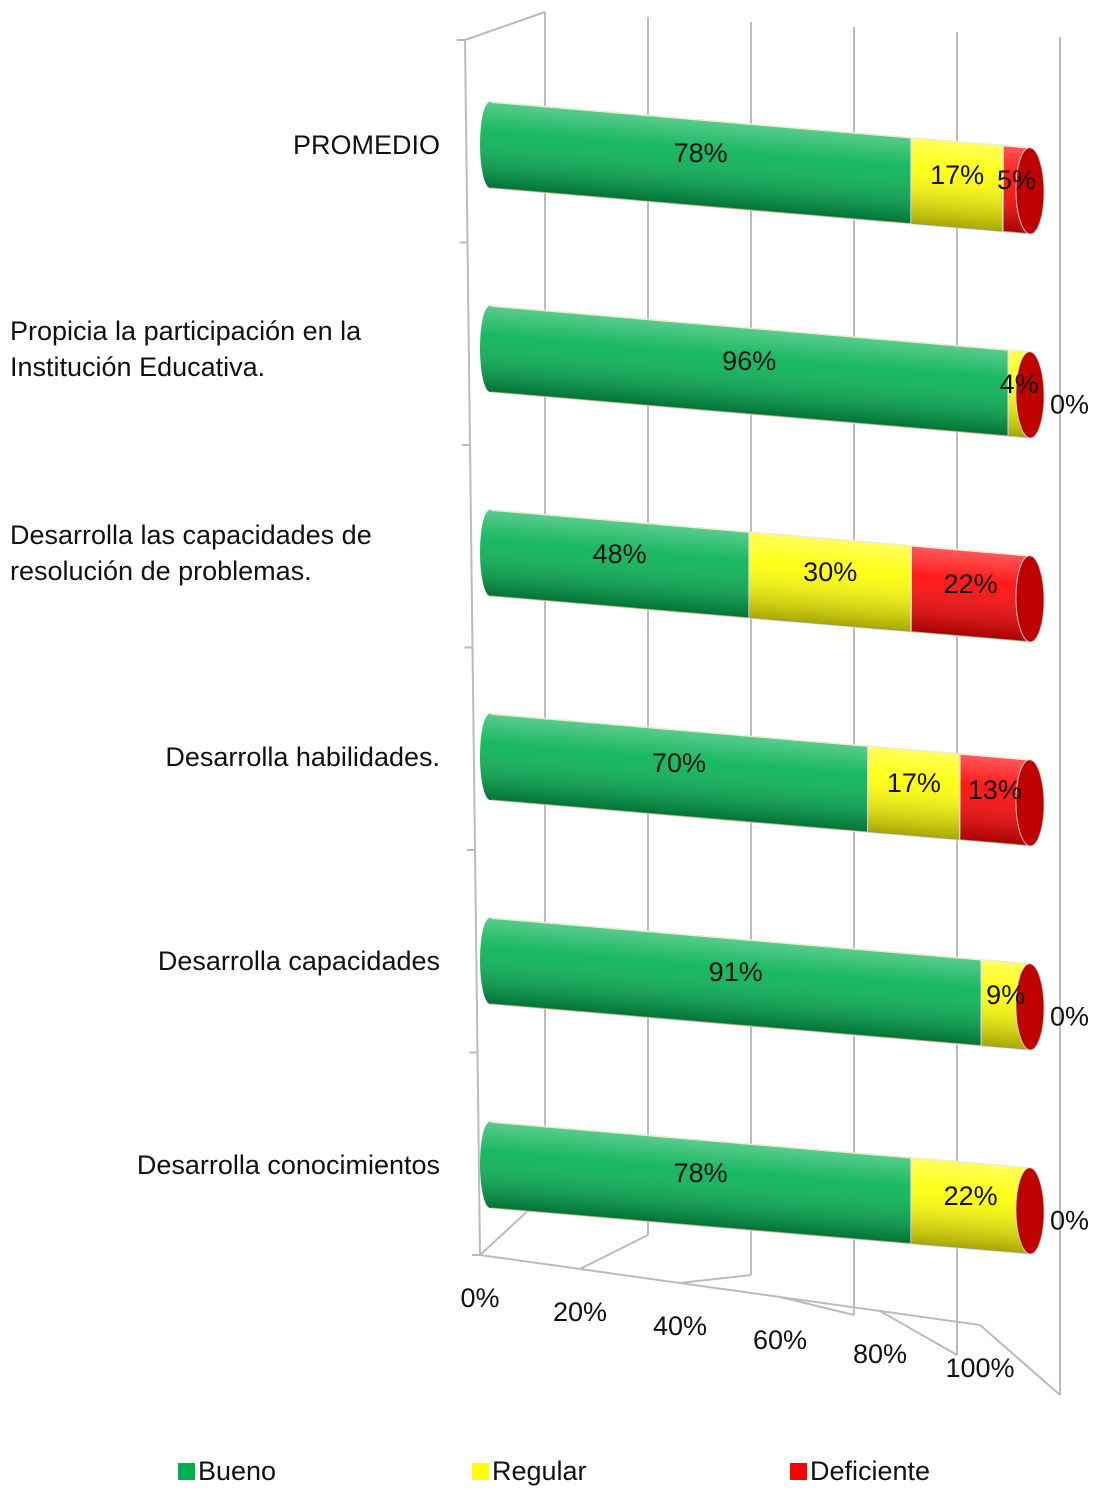 This screenshot has height=1490, width=1095. What do you see at coordinates (749, 361) in the screenshot?
I see `data-label: 96%` at bounding box center [749, 361].